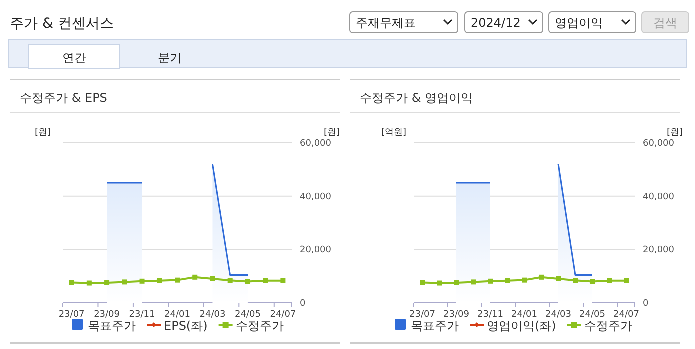  Describe the element at coordinates (416, 98) in the screenshot. I see `chart-title: 수정주가 & 영업이익` at that location.